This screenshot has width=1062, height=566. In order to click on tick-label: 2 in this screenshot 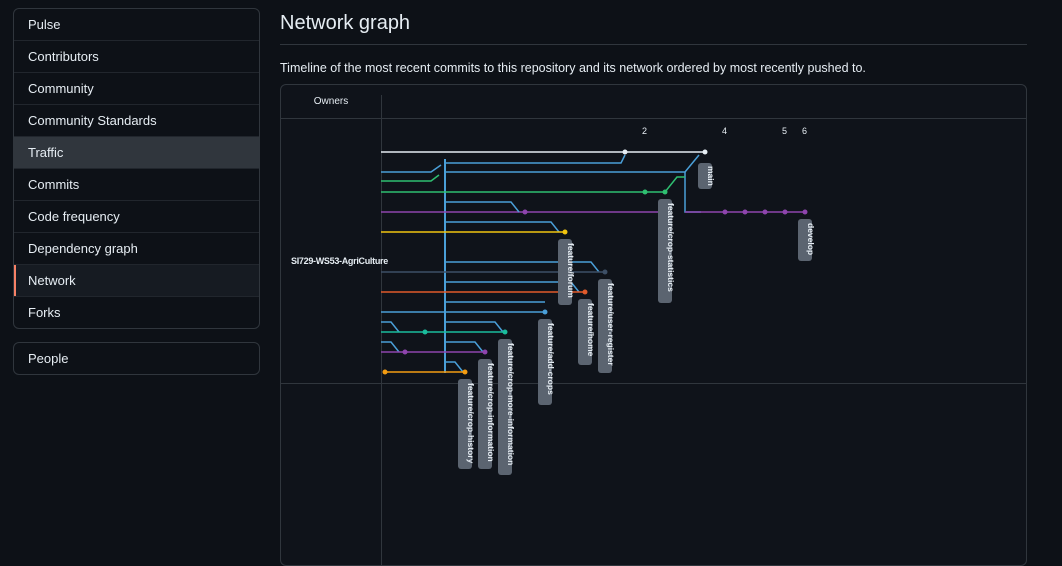, I will do `click(644, 131)`.